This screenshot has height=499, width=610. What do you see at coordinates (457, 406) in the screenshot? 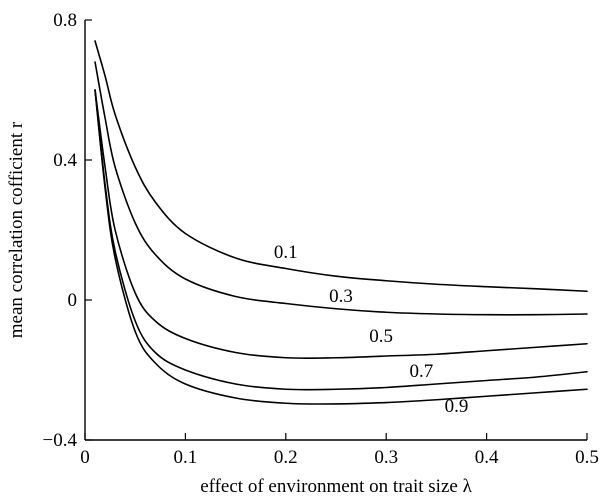
I see `series-label-0.9: 0.9` at bounding box center [457, 406].